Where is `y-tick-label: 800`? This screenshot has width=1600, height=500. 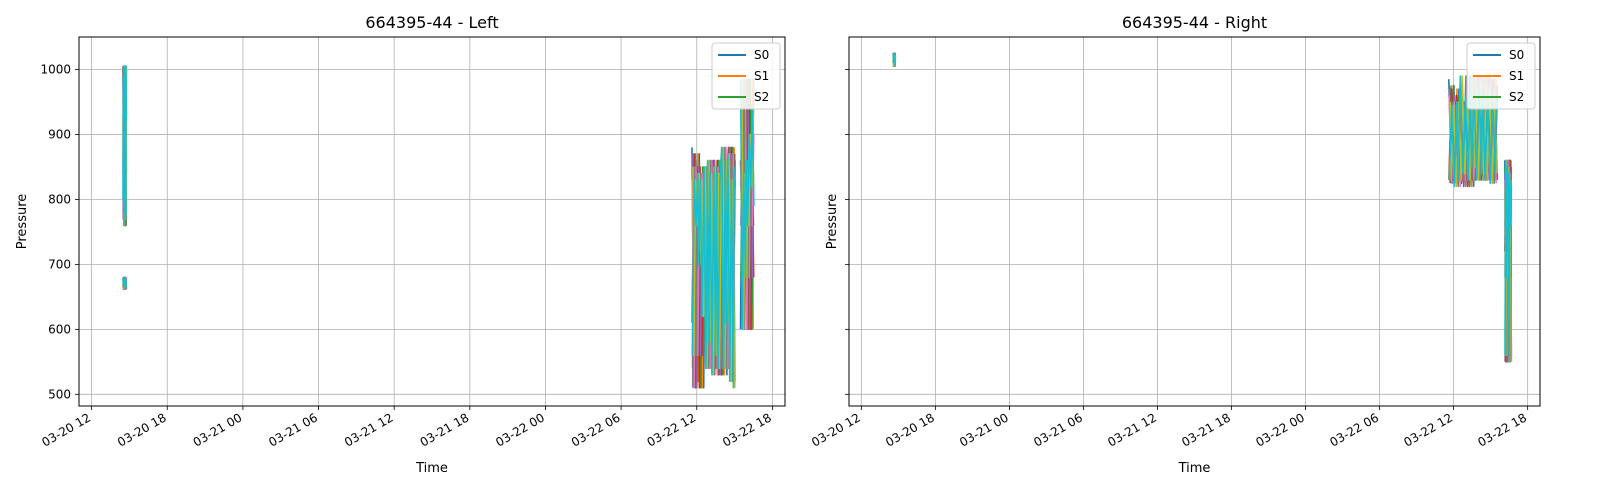
y-tick-label: 800 is located at coordinates (59, 199).